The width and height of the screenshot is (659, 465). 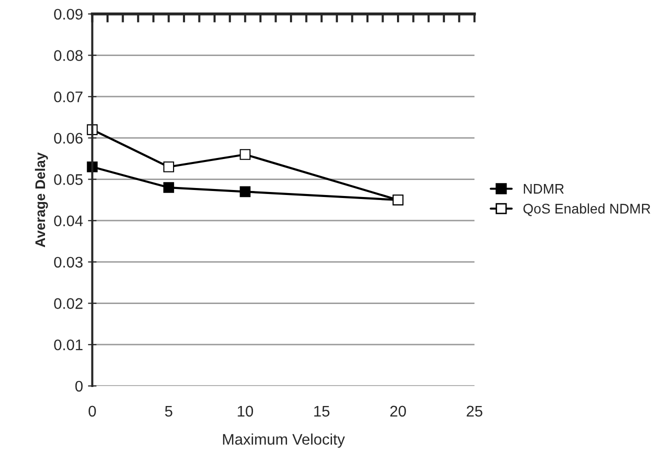 What do you see at coordinates (544, 189) in the screenshot?
I see `legend-label: NDMR` at bounding box center [544, 189].